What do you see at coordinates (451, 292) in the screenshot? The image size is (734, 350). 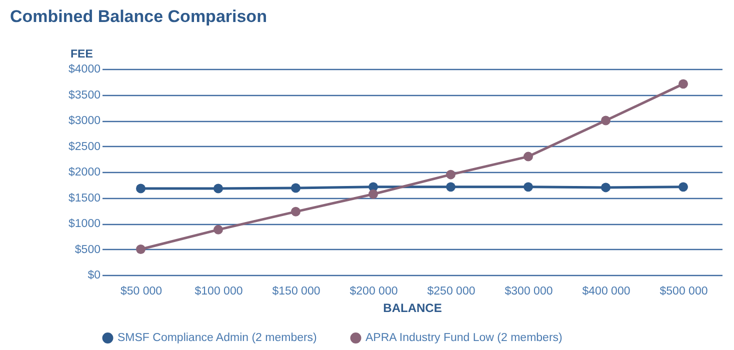 I see `x-tick-label: $250 000` at bounding box center [451, 292].